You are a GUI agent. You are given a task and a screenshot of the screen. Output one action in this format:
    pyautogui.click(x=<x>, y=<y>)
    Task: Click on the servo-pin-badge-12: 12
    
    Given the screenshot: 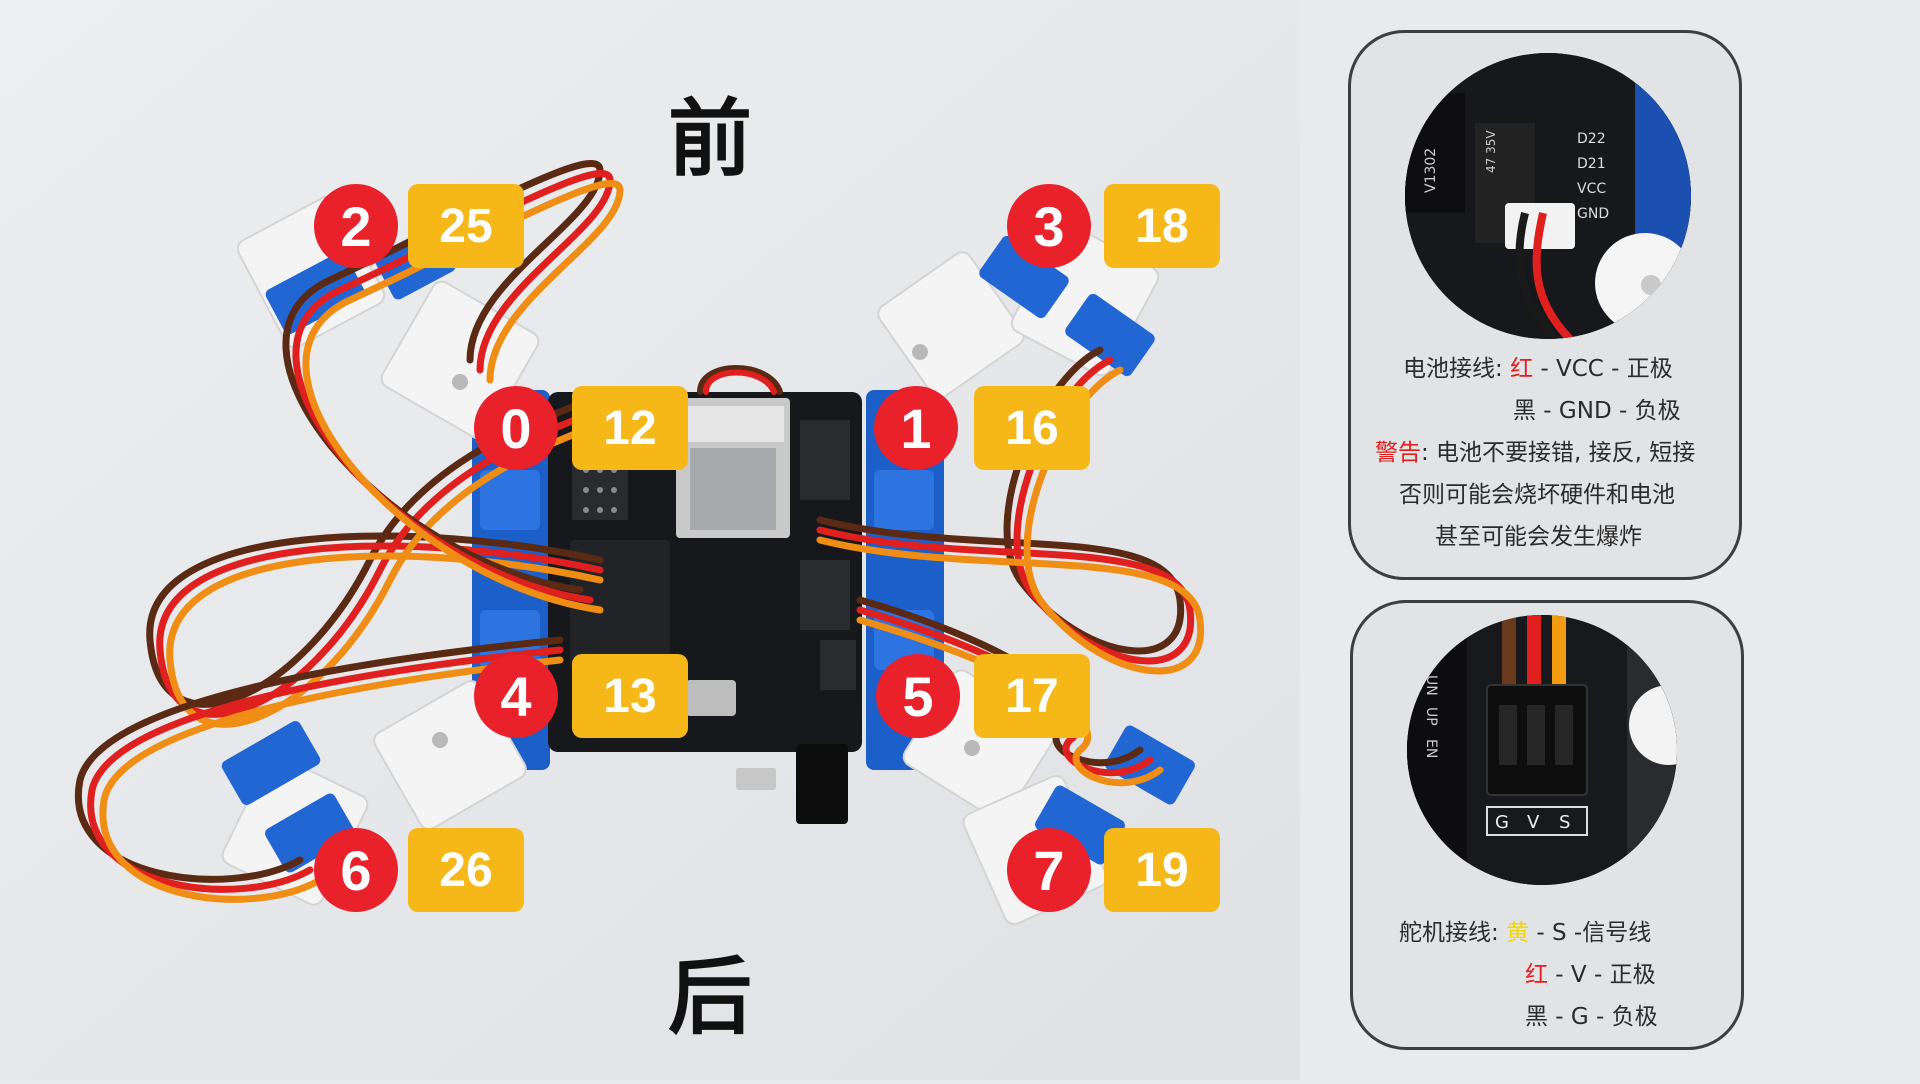 What is the action you would take?
    pyautogui.click(x=630, y=428)
    